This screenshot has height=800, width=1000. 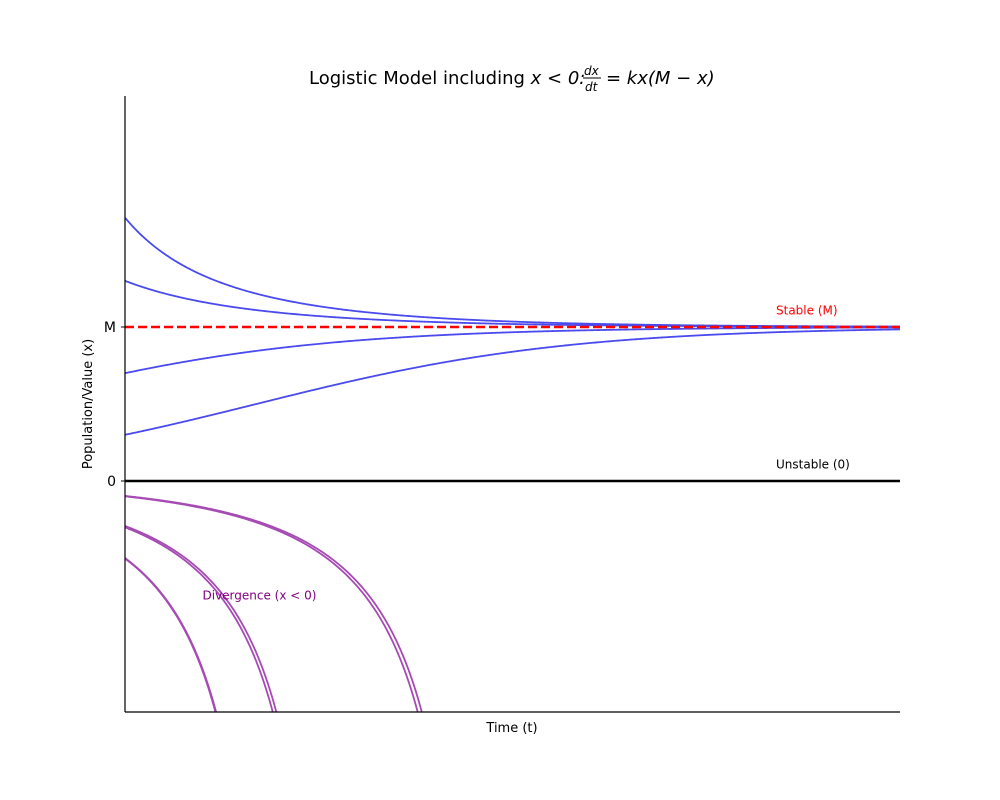 I want to click on chart-title: Logistic Model including x < 0:, so click(x=447, y=78).